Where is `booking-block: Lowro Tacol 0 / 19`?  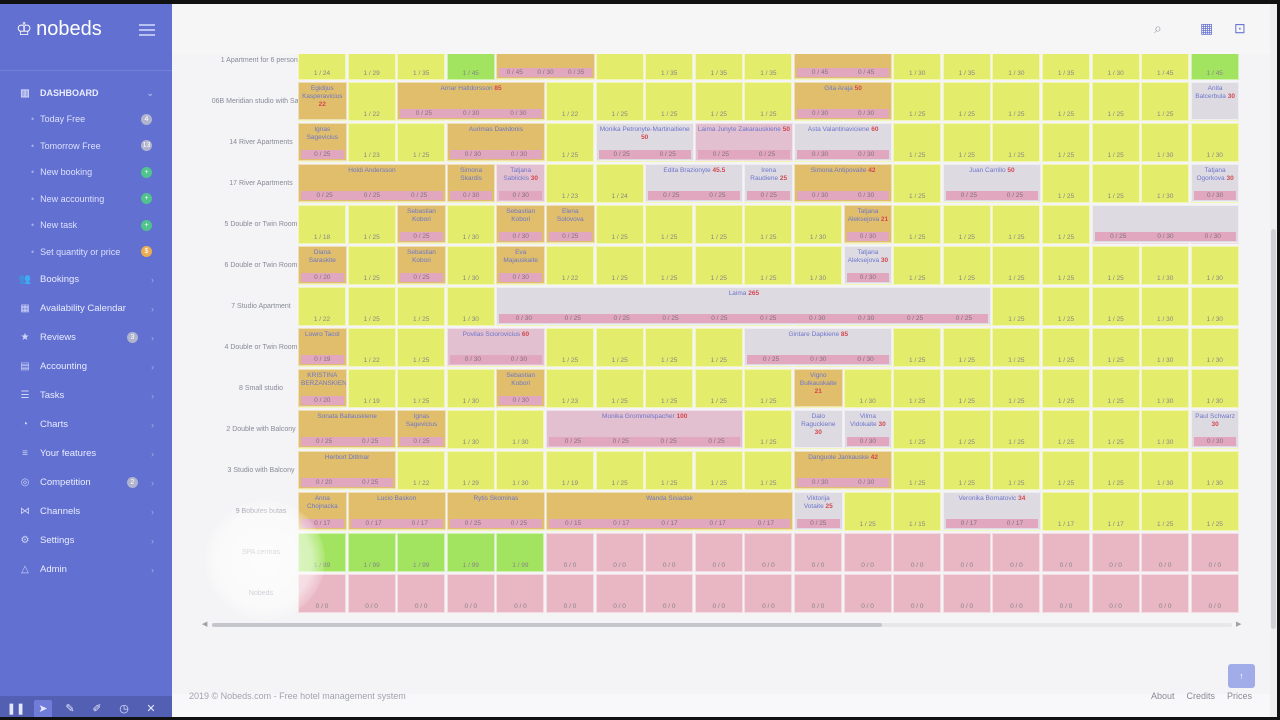
booking-block: Lowro Tacol 0 / 19 is located at coordinates (322, 347).